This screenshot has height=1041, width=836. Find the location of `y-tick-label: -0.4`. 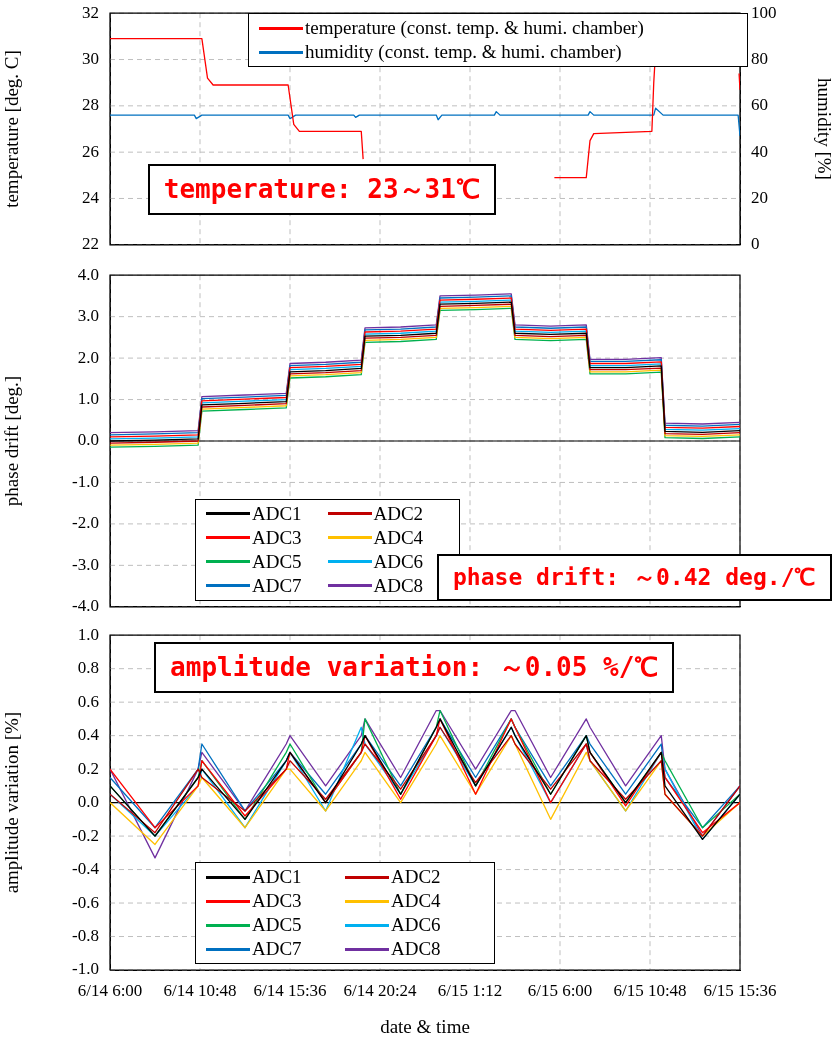

y-tick-label: -0.4 is located at coordinates (86, 869).